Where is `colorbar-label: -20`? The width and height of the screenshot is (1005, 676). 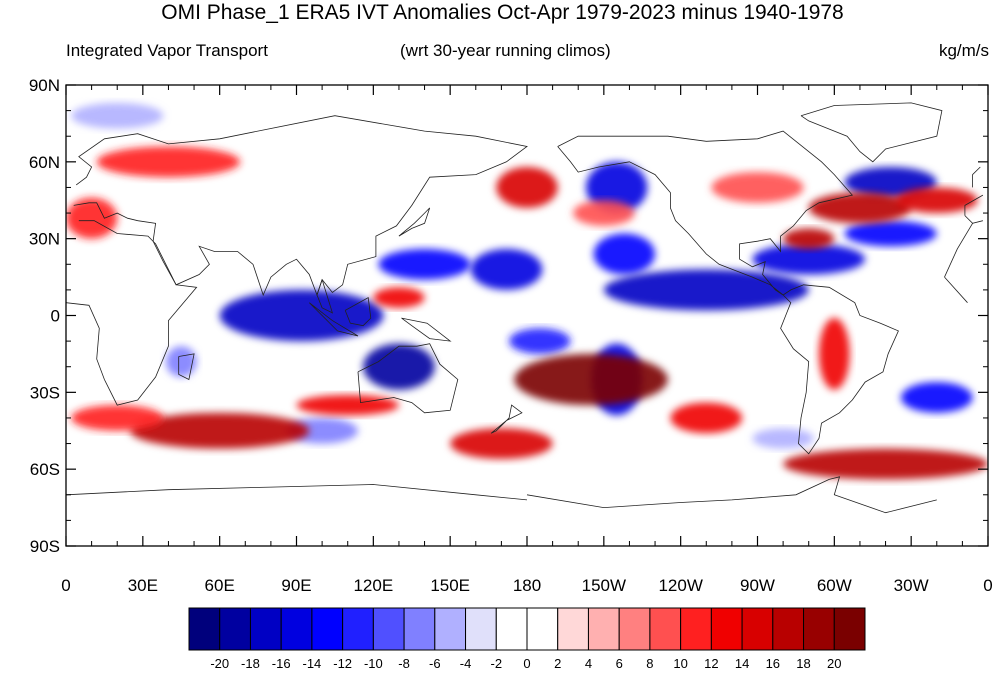
colorbar-label: -20 is located at coordinates (219, 663).